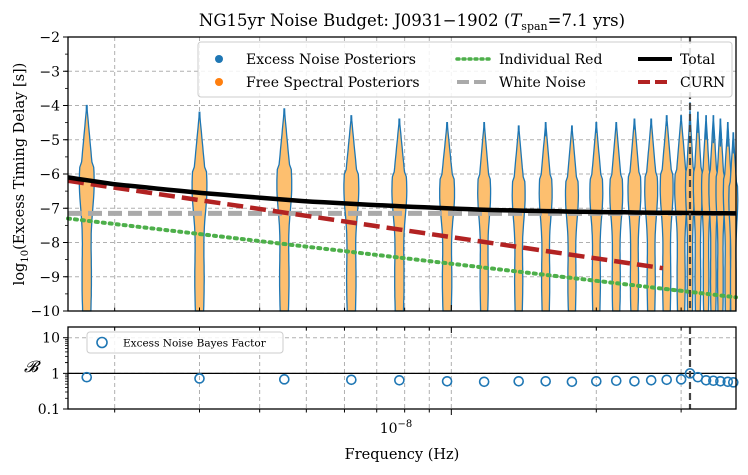 The height and width of the screenshot is (475, 748). I want to click on y-tick-label: −7, so click(49, 209).